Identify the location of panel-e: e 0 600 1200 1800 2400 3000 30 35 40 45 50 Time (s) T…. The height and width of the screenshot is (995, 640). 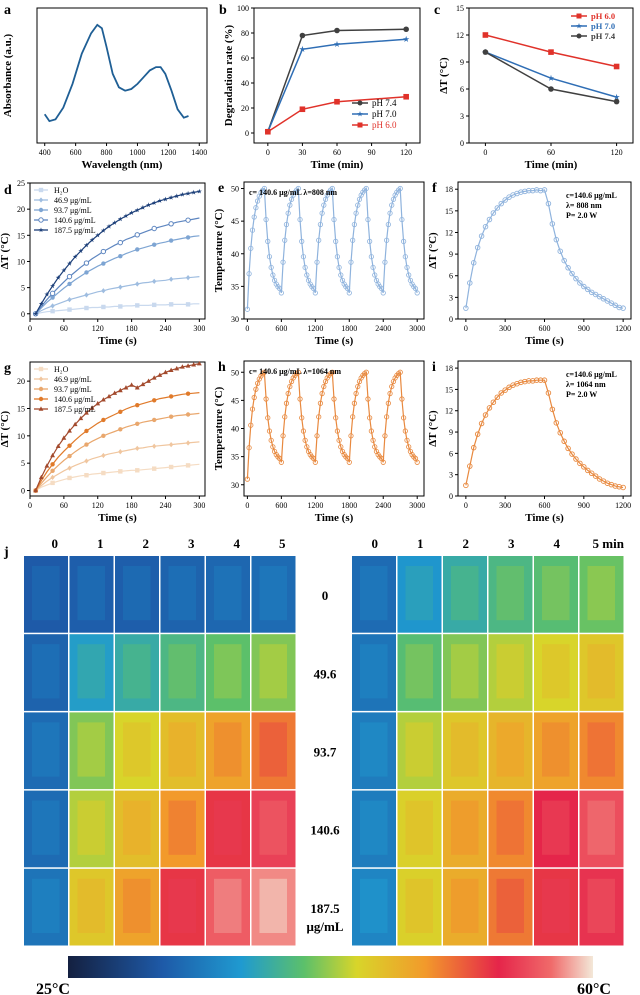
(319, 264).